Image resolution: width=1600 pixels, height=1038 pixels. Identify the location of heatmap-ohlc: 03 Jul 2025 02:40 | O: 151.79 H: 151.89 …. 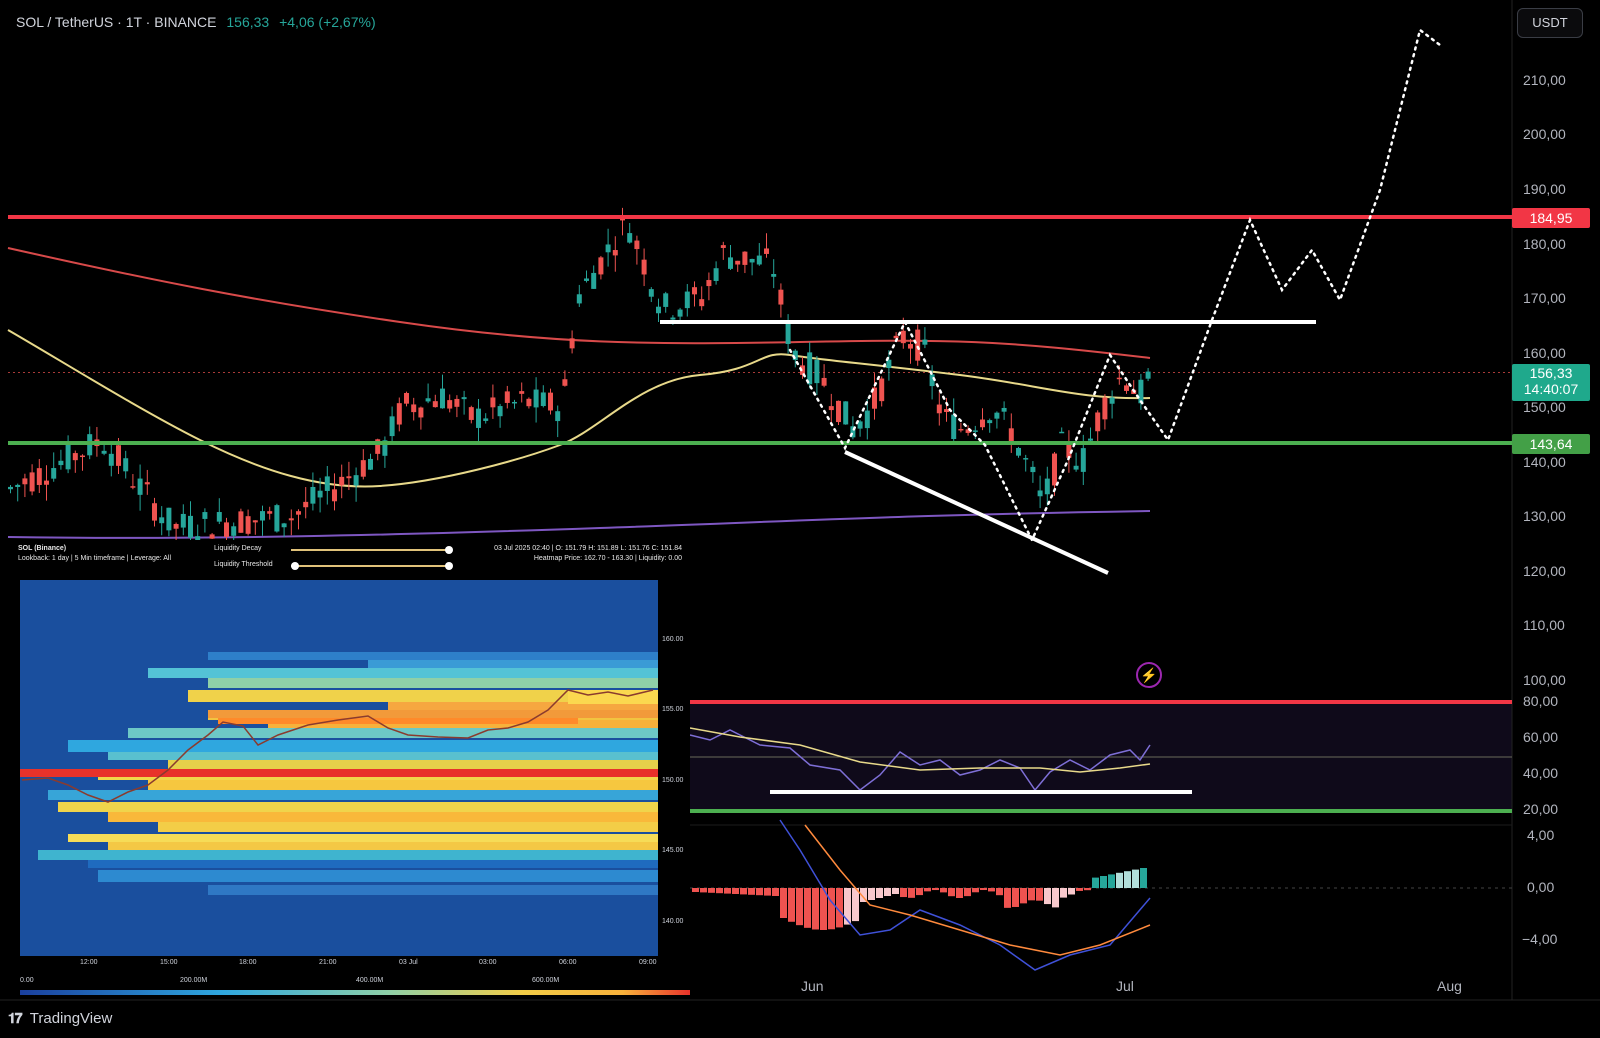
(588, 548).